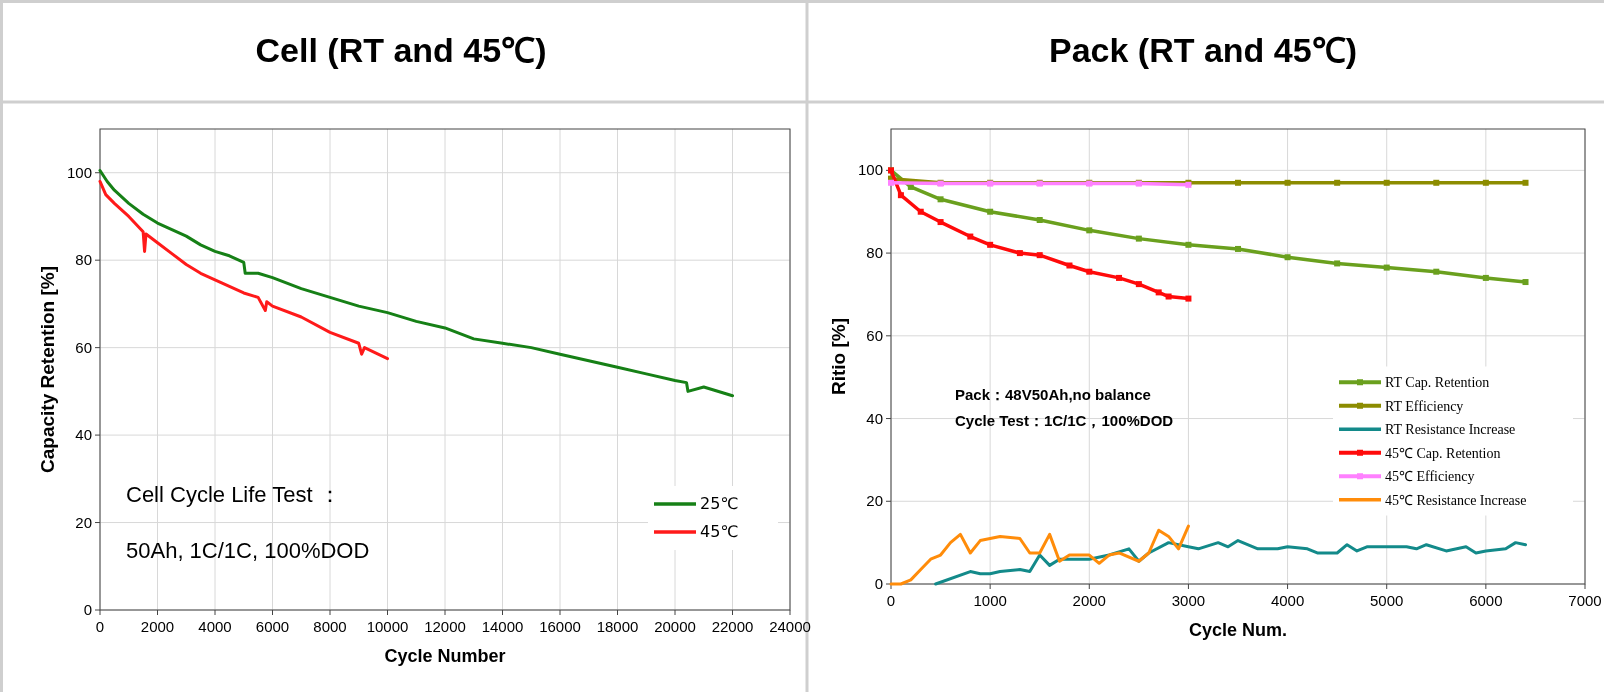  What do you see at coordinates (1450, 430) in the screenshot?
I see `legend-label: RT Resistance Increase` at bounding box center [1450, 430].